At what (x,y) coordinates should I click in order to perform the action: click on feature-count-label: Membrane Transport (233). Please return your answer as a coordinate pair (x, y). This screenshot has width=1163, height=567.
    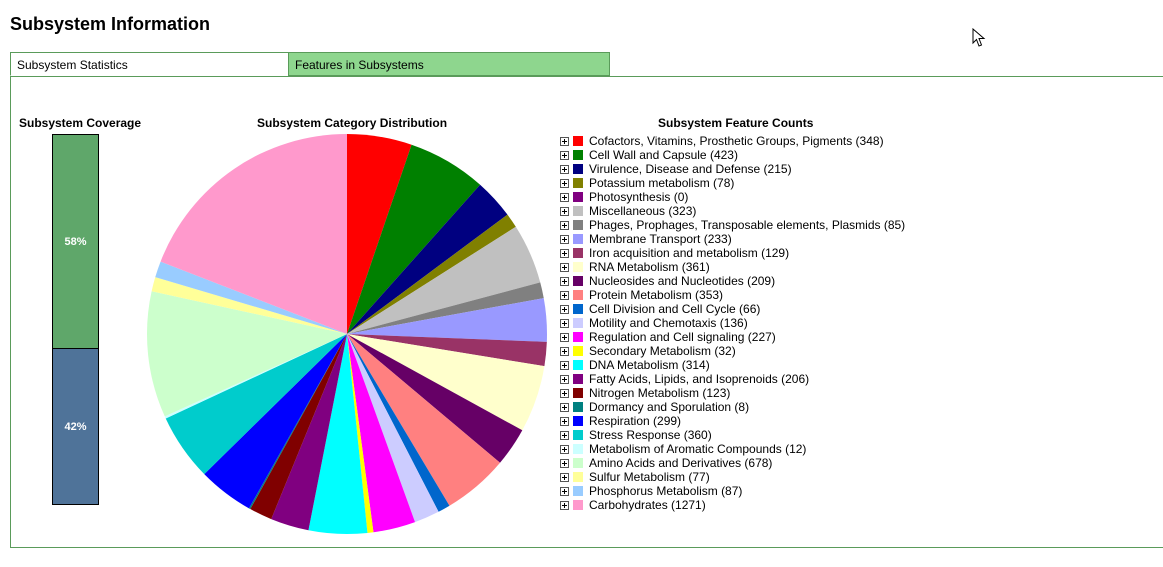
    Looking at the image, I should click on (660, 239).